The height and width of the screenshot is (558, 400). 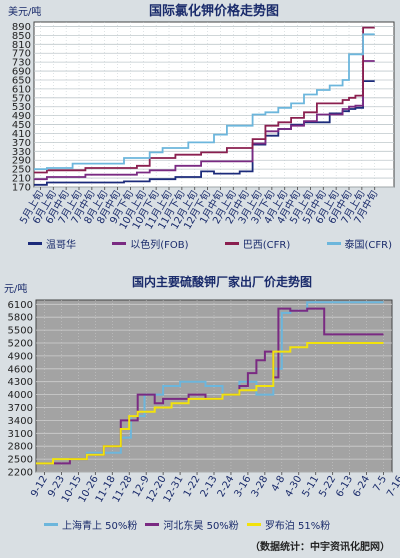 What do you see at coordinates (21, 54) in the screenshot?
I see `y-tick-label: 770` at bounding box center [21, 54].